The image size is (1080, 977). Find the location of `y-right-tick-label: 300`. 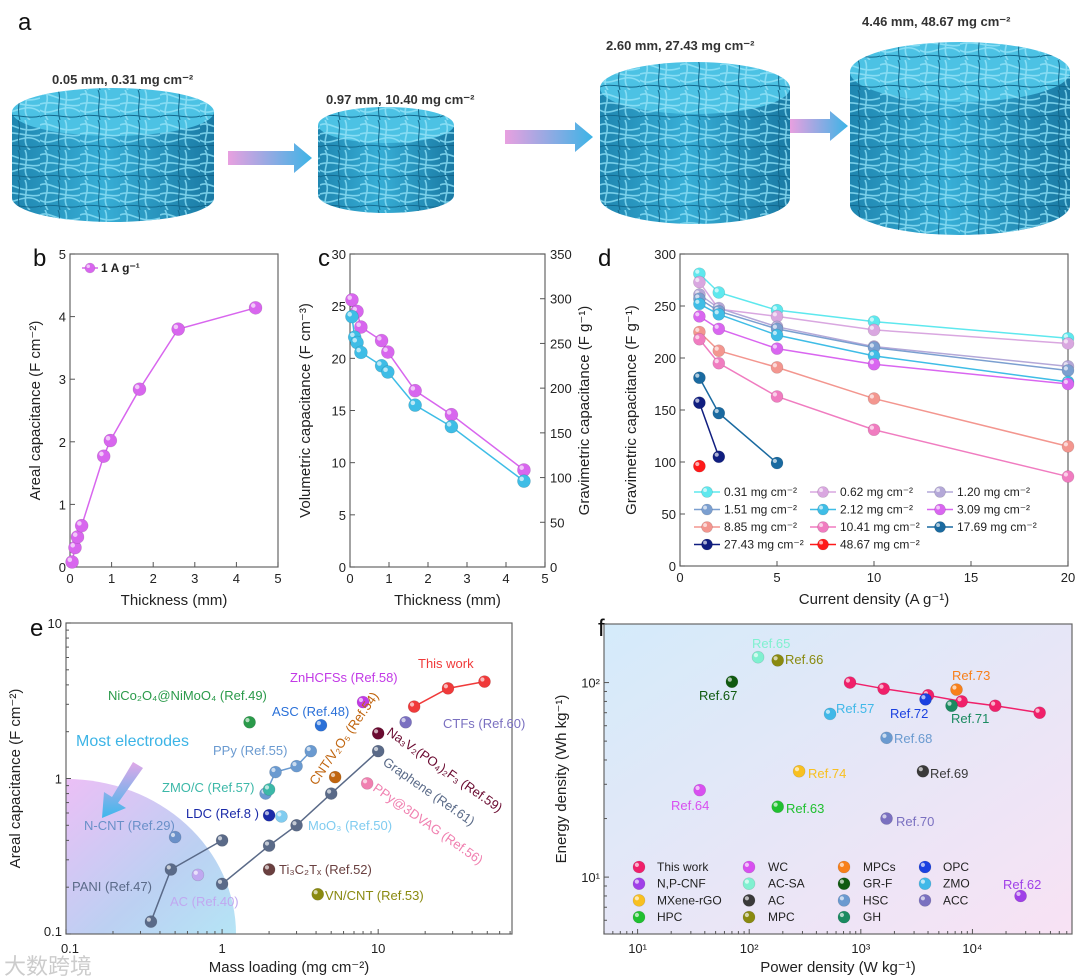

y-right-tick-label: 300 is located at coordinates (561, 299).